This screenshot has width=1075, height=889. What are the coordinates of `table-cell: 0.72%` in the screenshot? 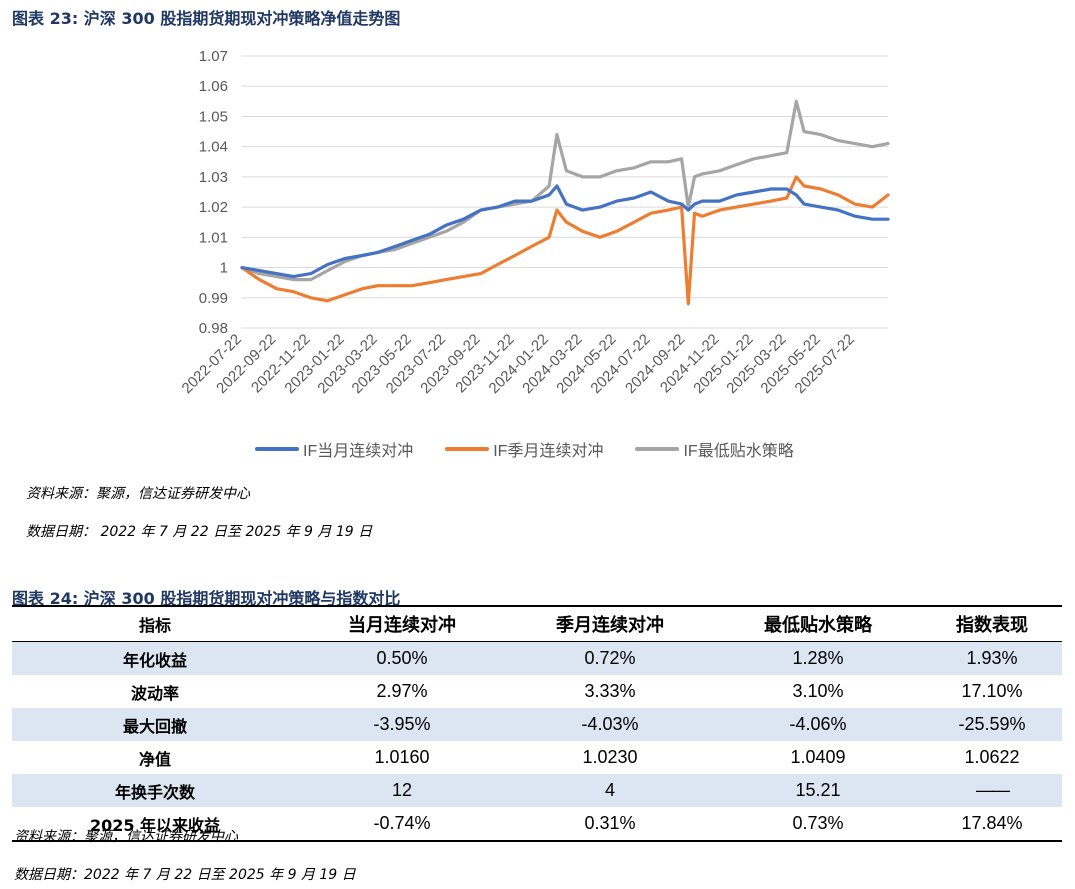 It's located at (610, 658).